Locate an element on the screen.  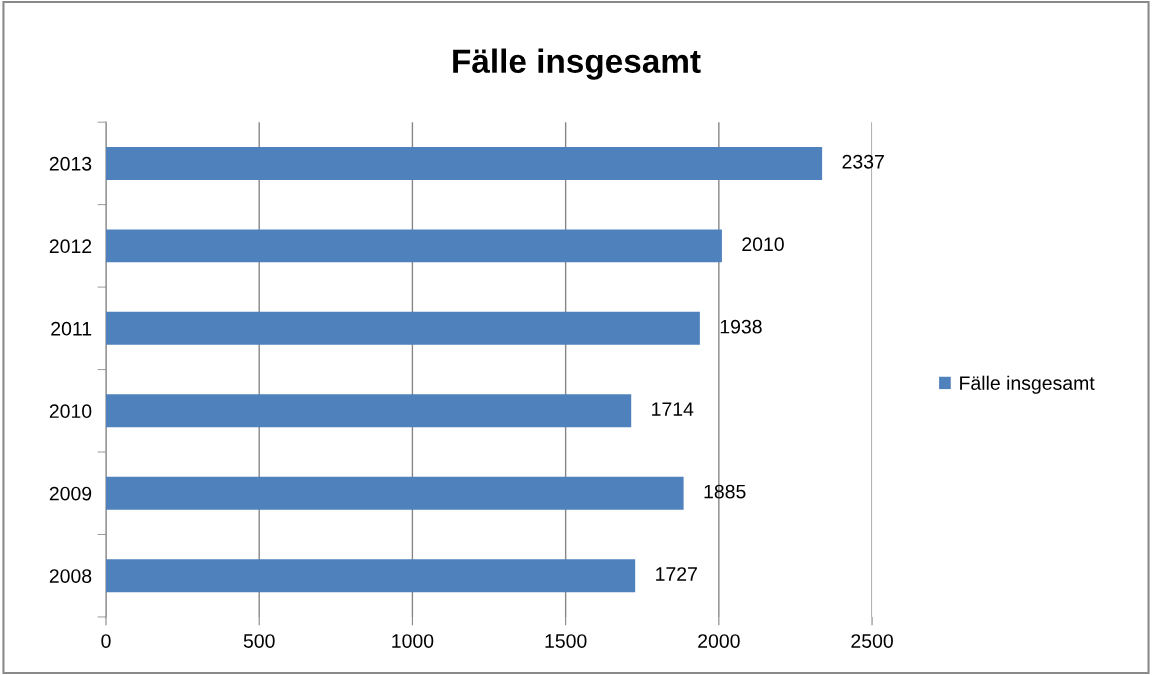
y-tick-label: 2010 is located at coordinates (70, 411).